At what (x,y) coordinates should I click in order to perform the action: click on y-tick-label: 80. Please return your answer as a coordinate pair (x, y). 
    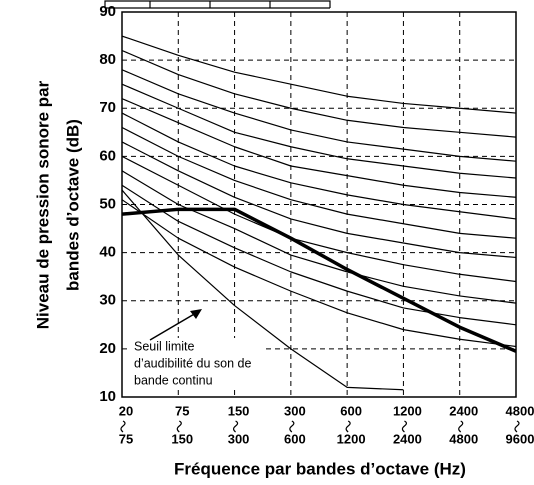
    Looking at the image, I should click on (107, 59).